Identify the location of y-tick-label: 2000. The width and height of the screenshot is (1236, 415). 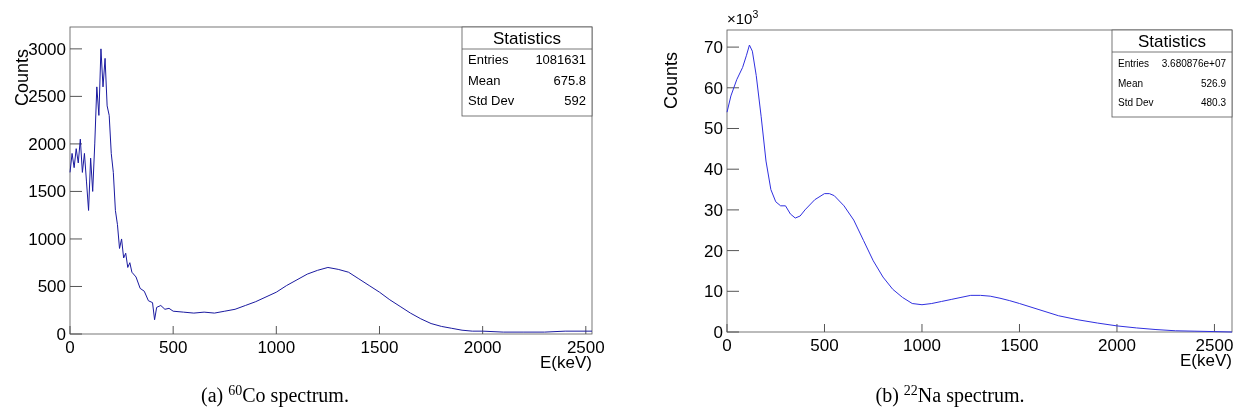
(47, 144).